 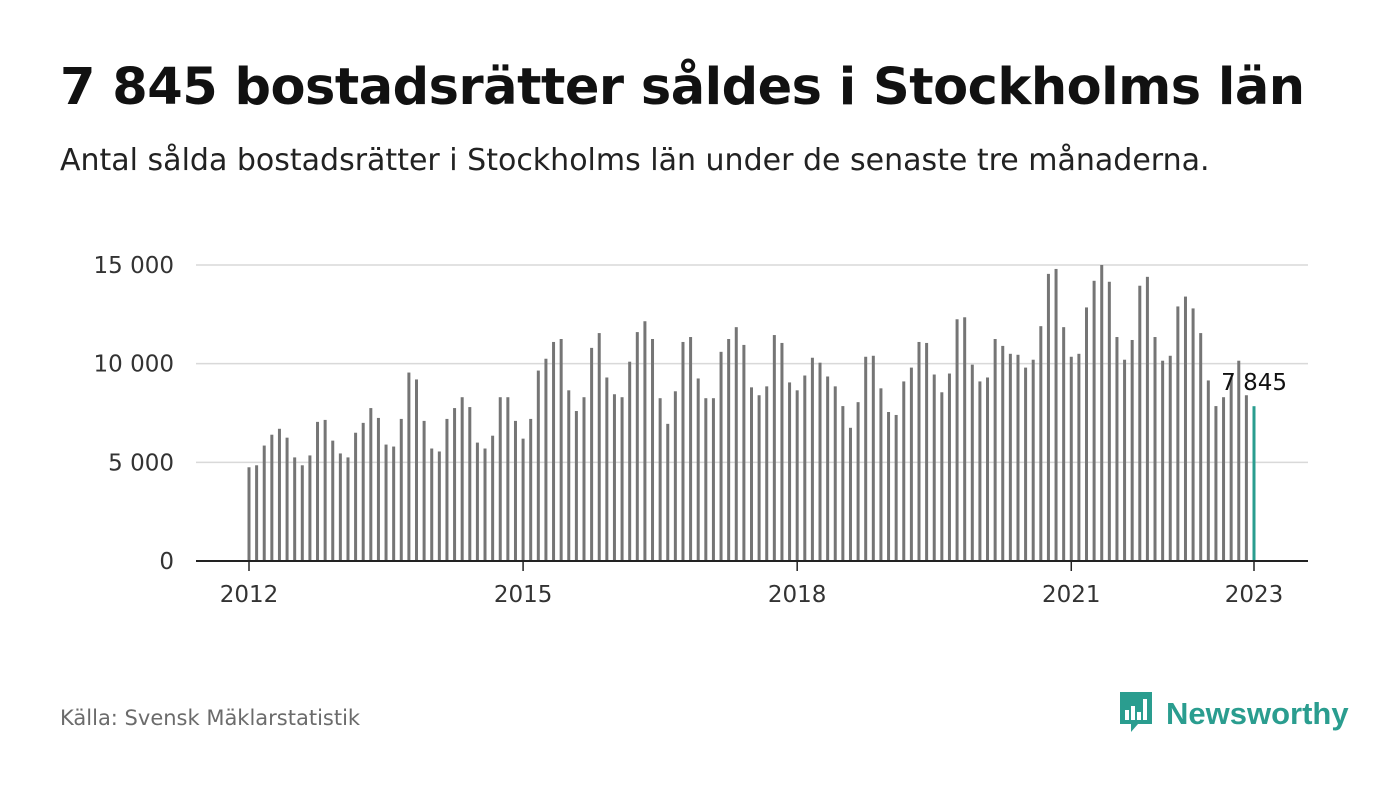 What do you see at coordinates (134, 266) in the screenshot?
I see `y-tick-label: 15 000` at bounding box center [134, 266].